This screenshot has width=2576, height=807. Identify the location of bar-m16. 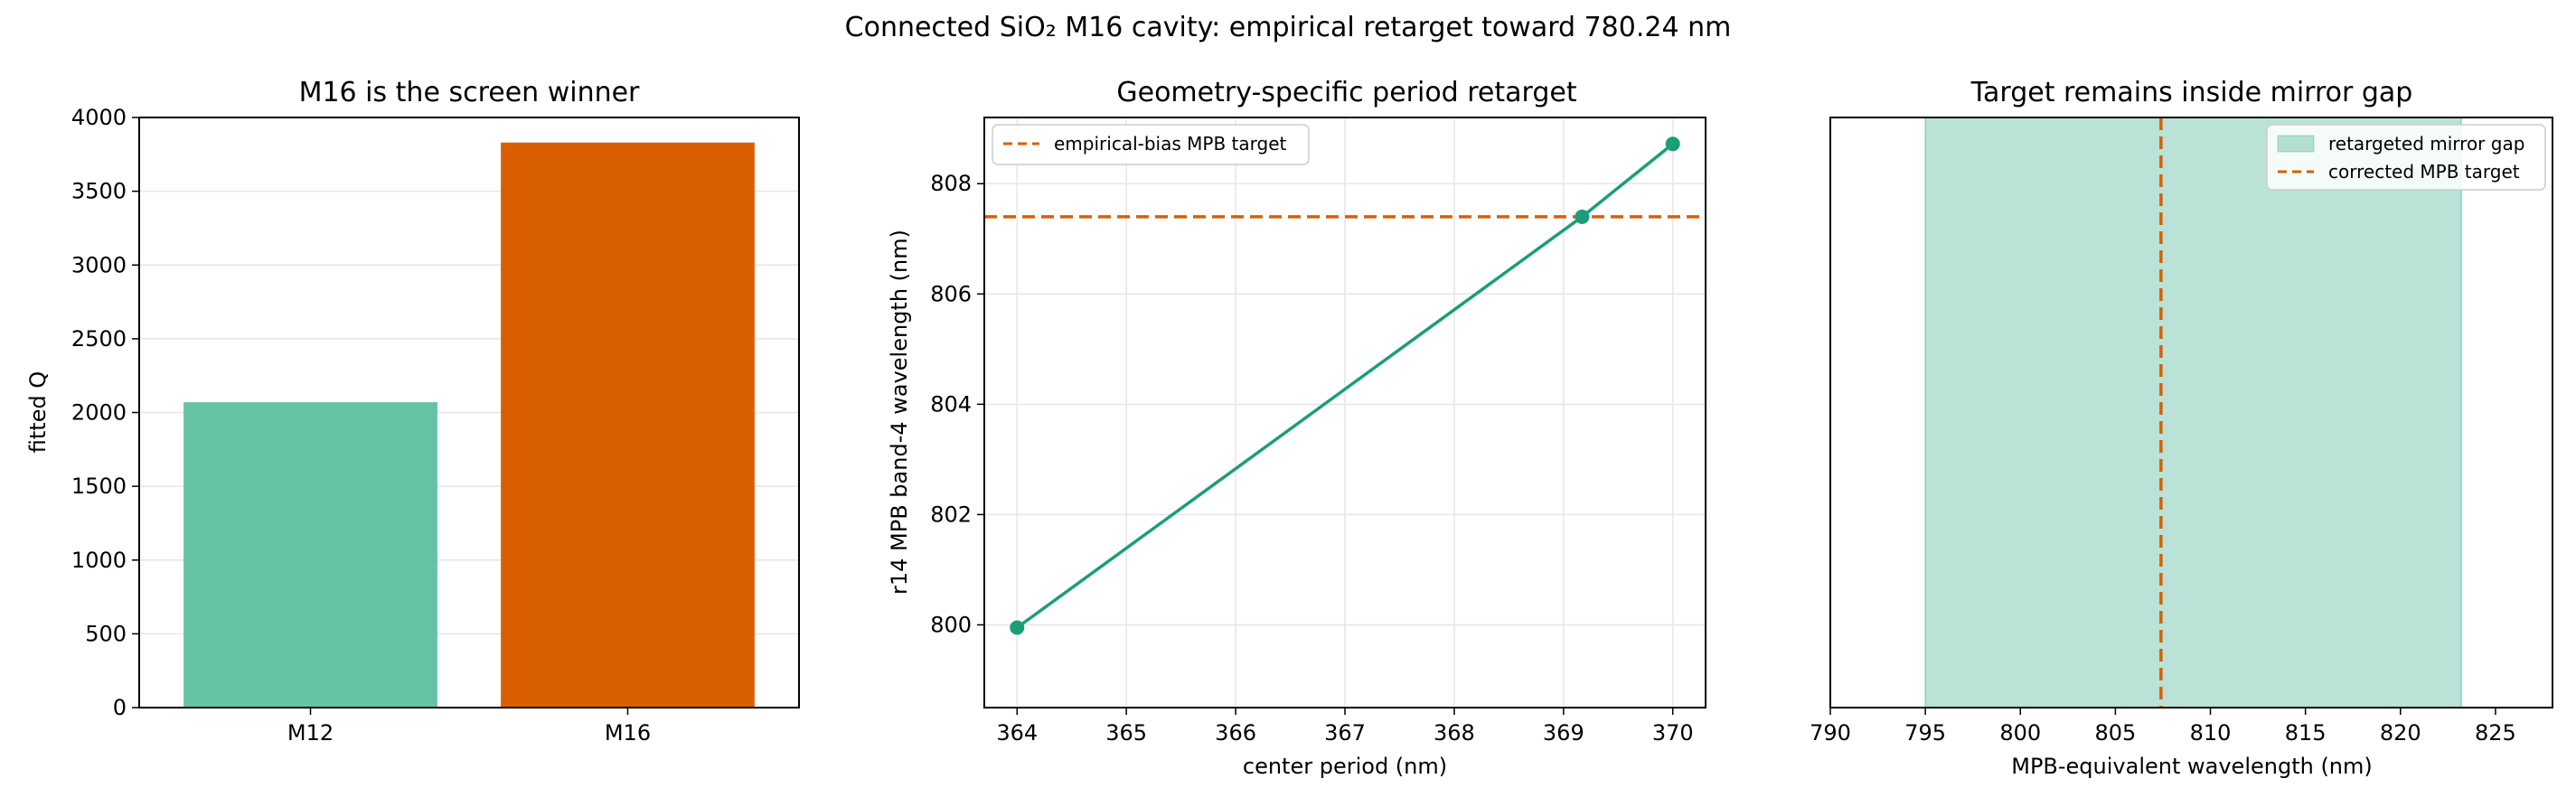
(628, 425).